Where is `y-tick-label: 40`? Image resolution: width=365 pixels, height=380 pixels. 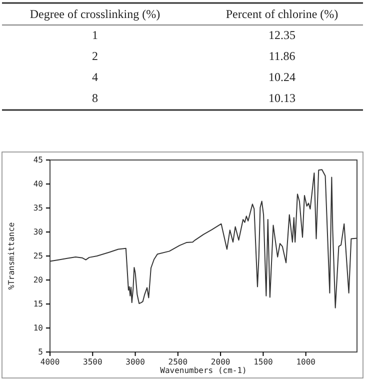 y-tick-label: 40 is located at coordinates (38, 184).